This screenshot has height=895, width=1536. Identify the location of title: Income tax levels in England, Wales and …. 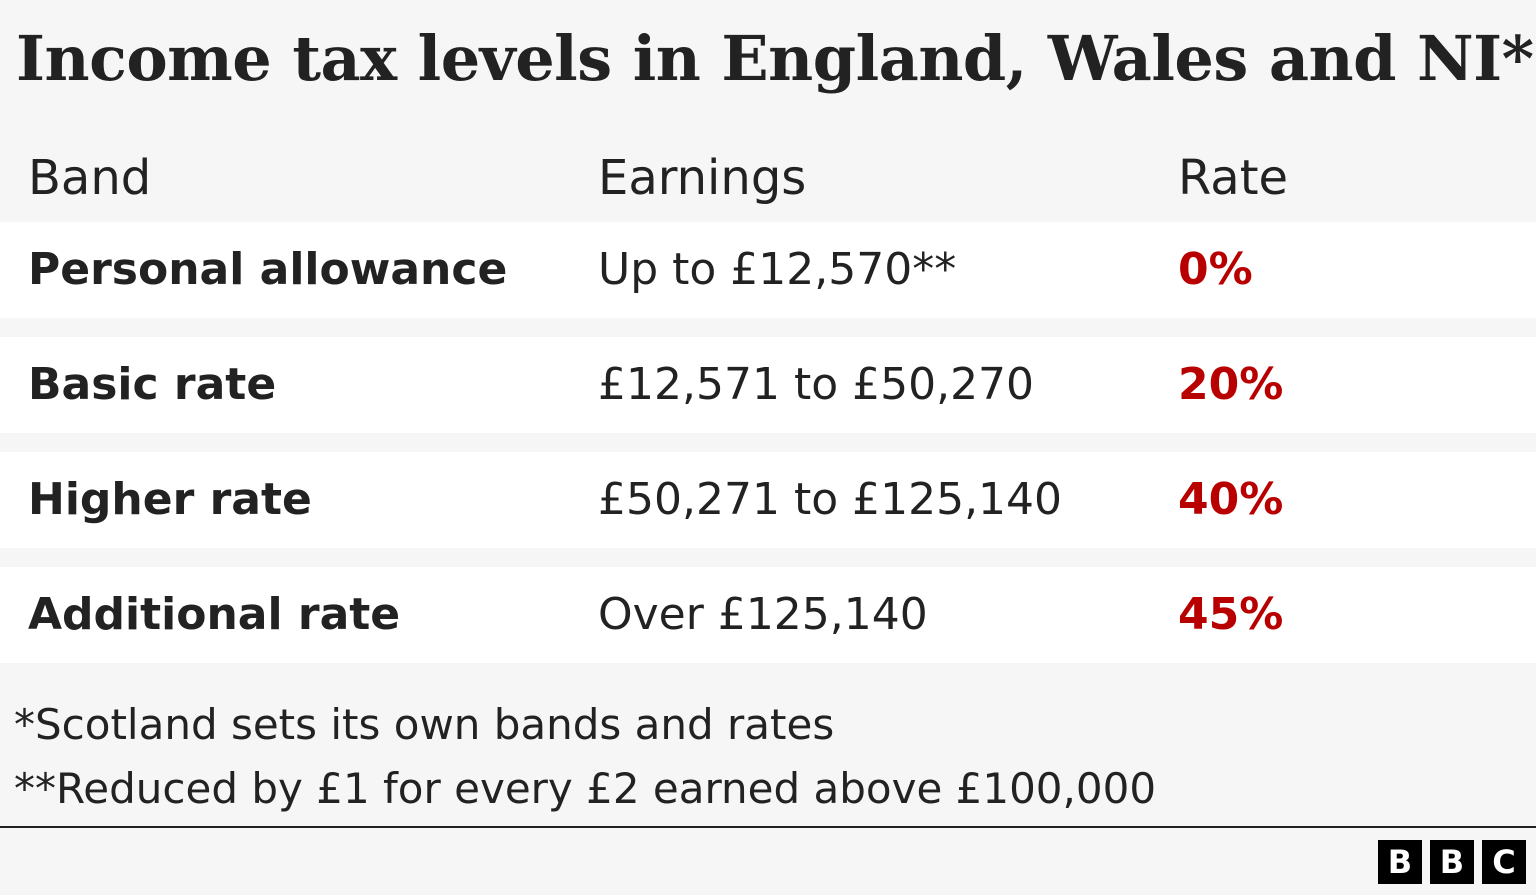
(775, 58).